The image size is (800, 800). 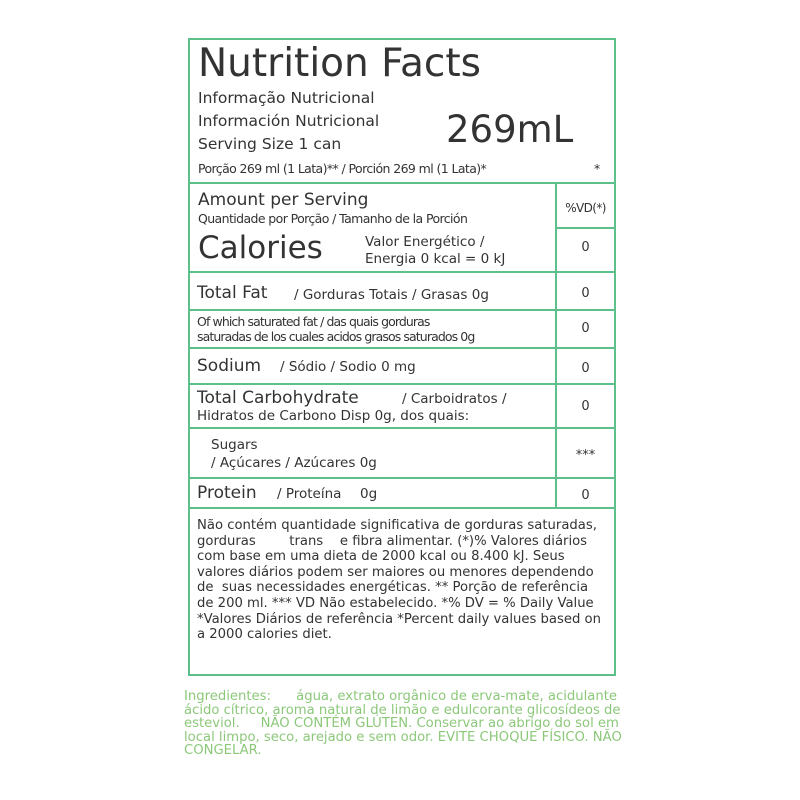 I want to click on carbohydrate-value: 0, so click(x=585, y=406).